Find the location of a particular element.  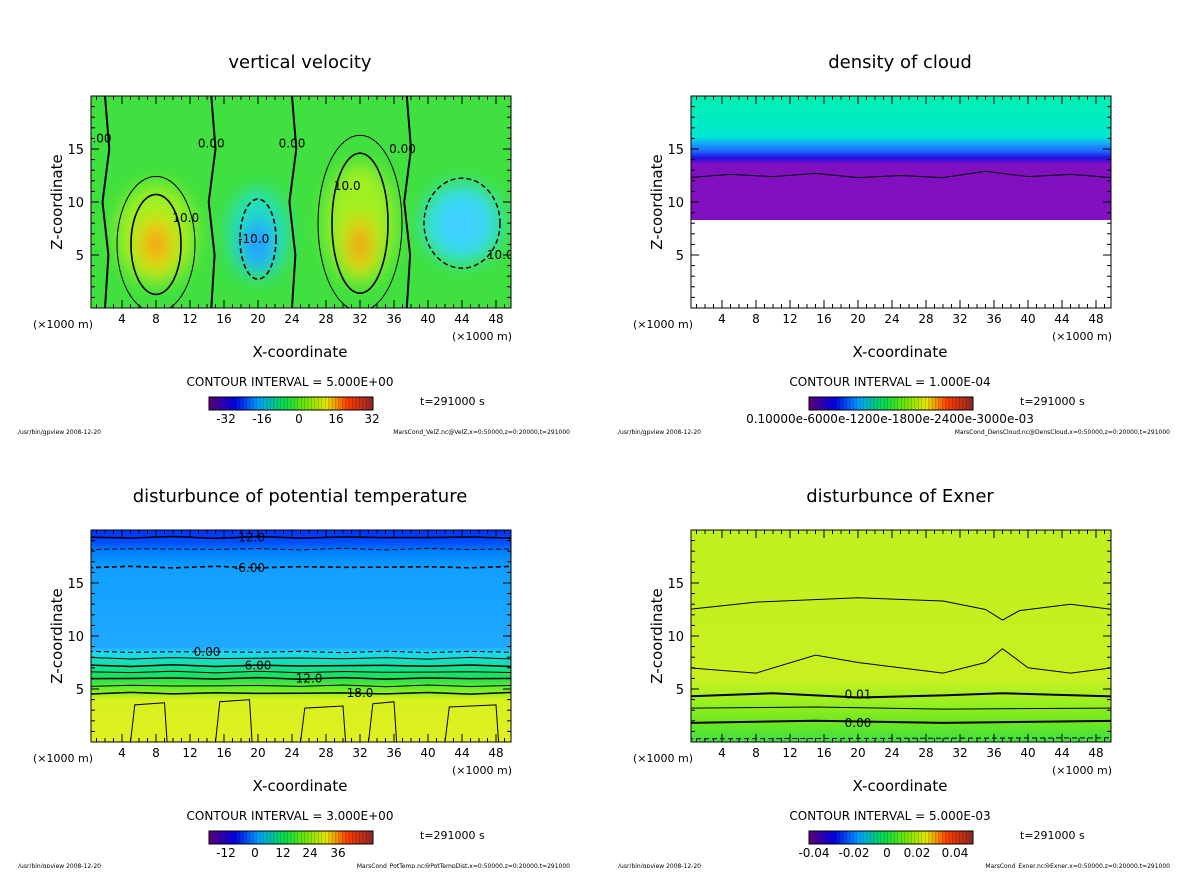

x-tick-label: 12 is located at coordinates (189, 319).